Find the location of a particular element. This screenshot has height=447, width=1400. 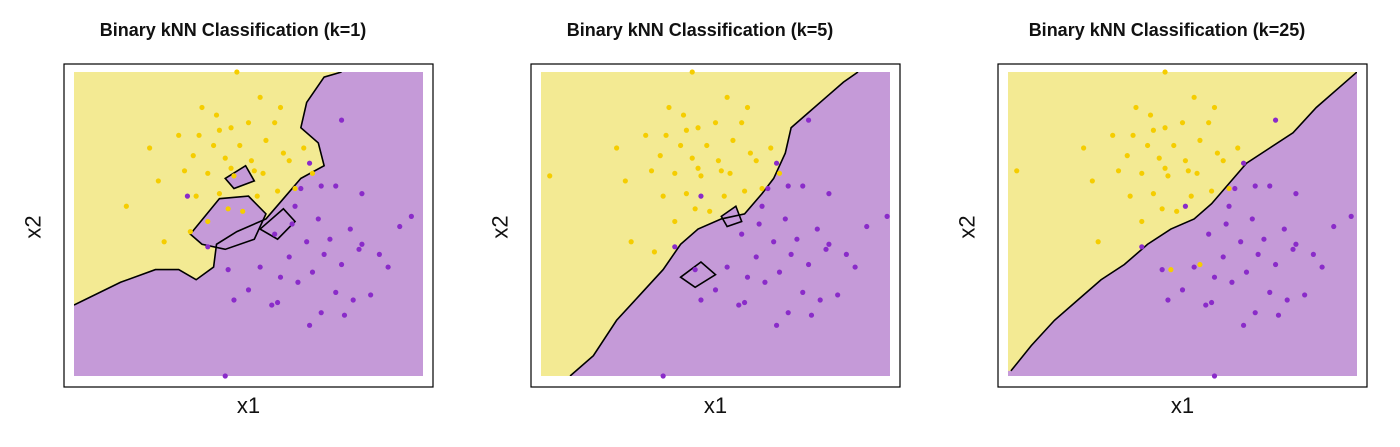

region-class-yellow is located at coordinates (208, 189).